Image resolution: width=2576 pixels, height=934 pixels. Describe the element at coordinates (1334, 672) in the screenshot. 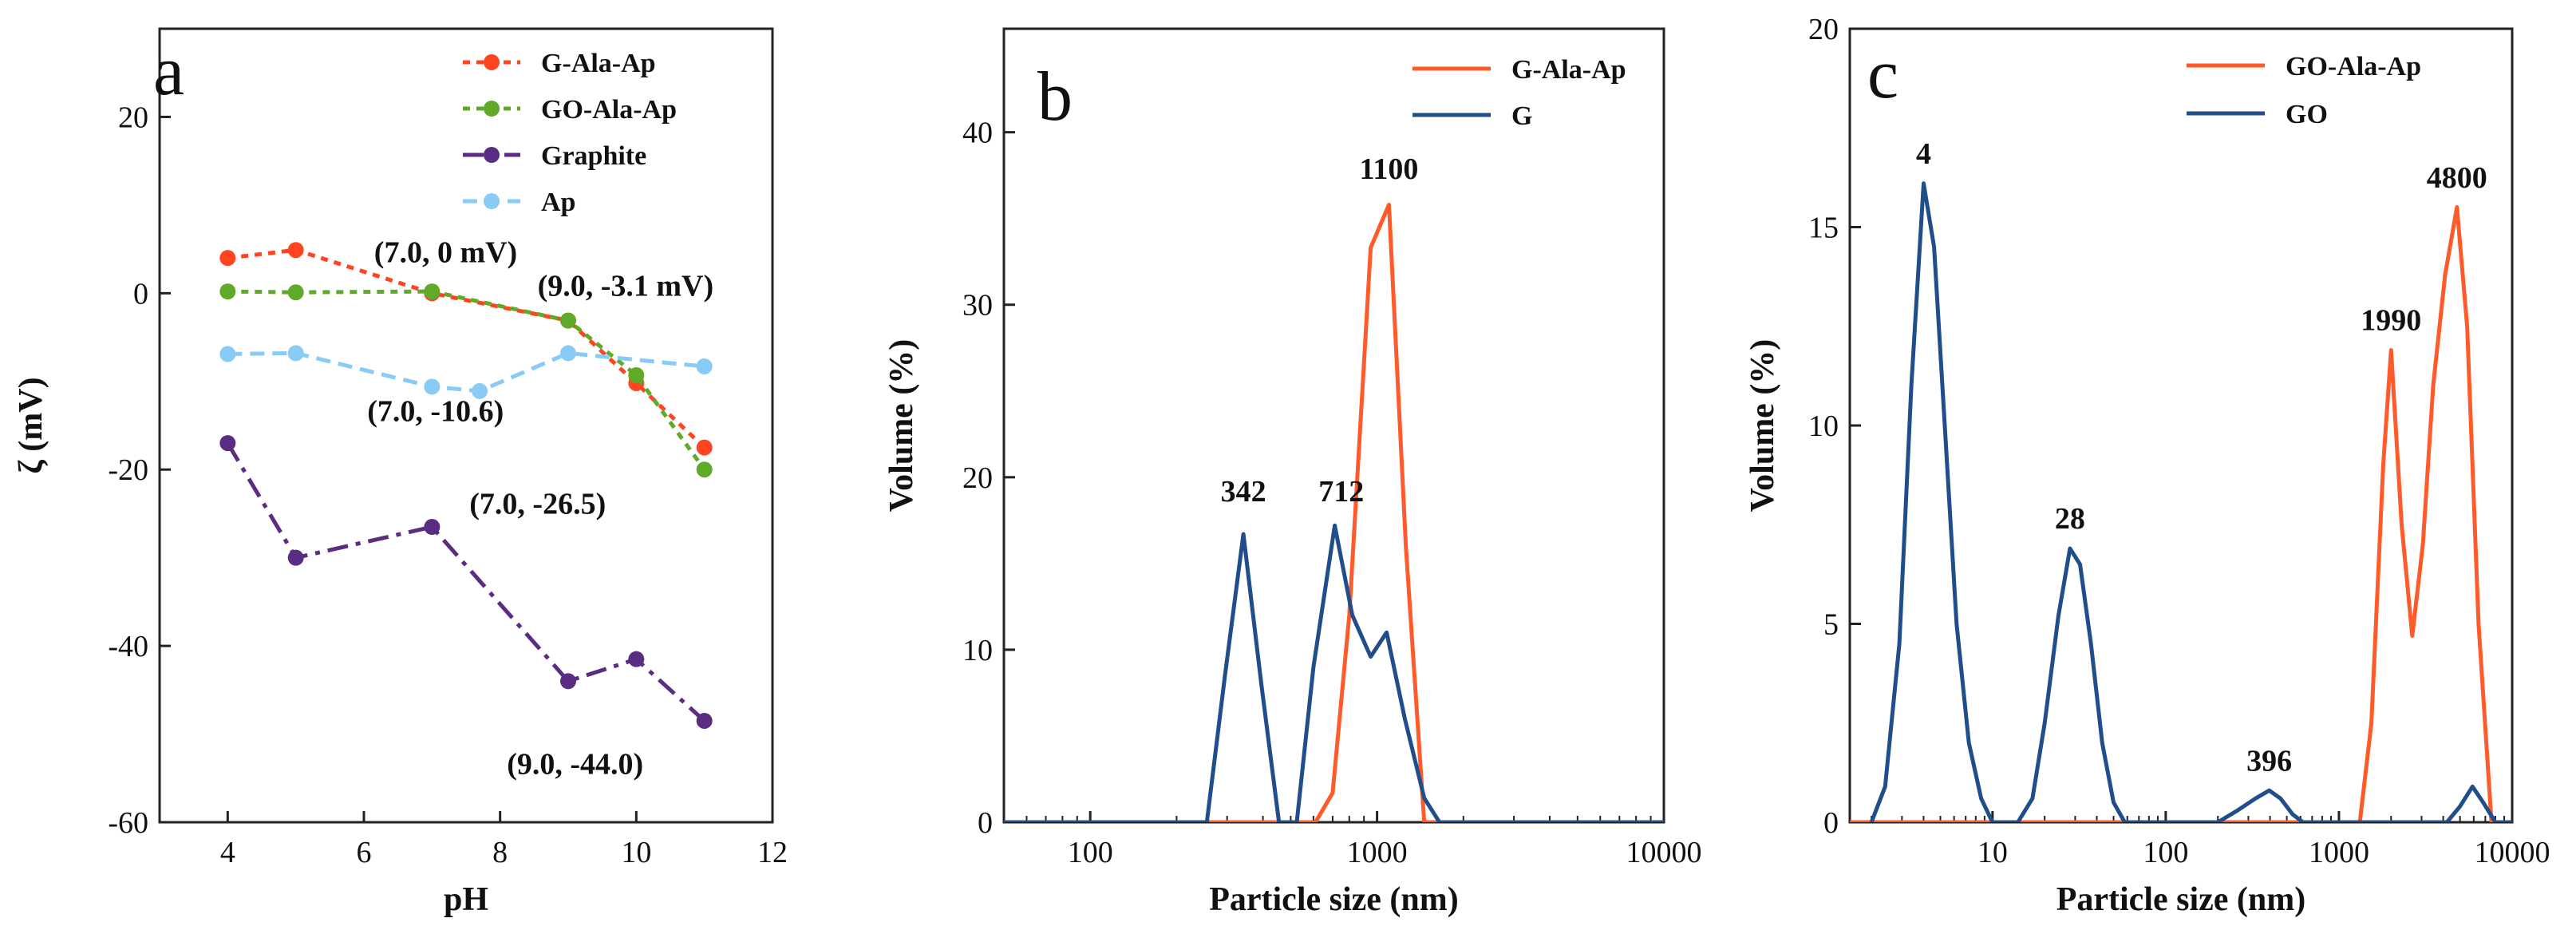

I see `series-line-g` at that location.